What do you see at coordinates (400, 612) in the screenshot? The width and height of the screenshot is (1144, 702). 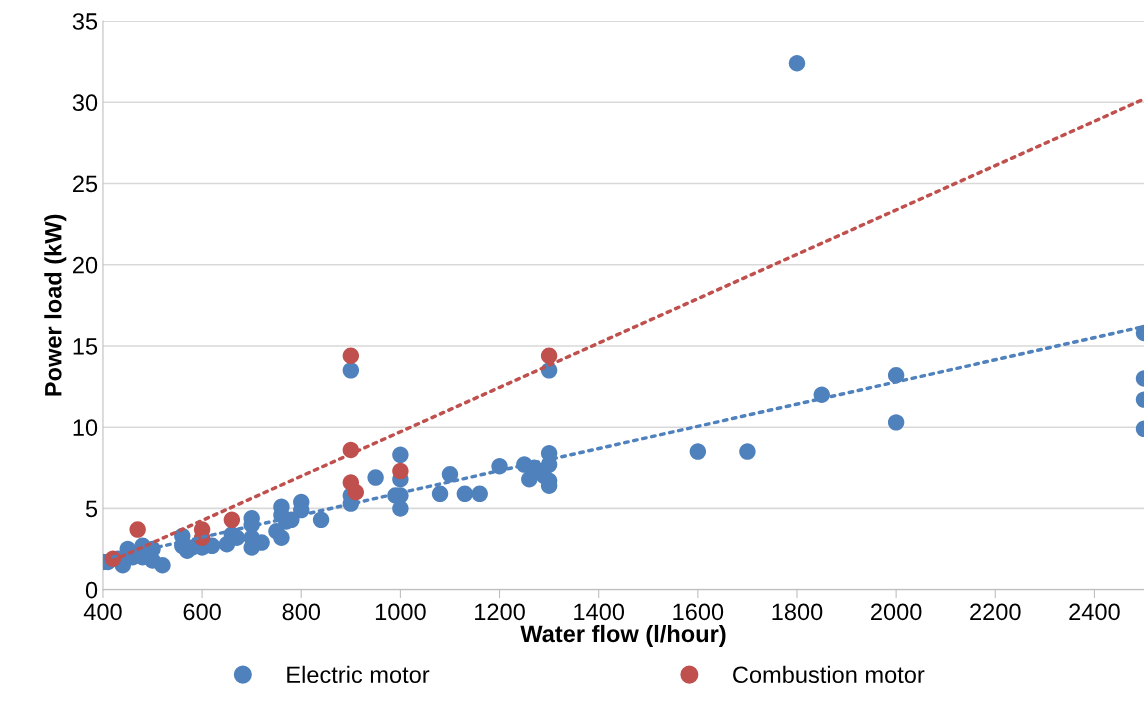 I see `x-tick-label: 1000` at bounding box center [400, 612].